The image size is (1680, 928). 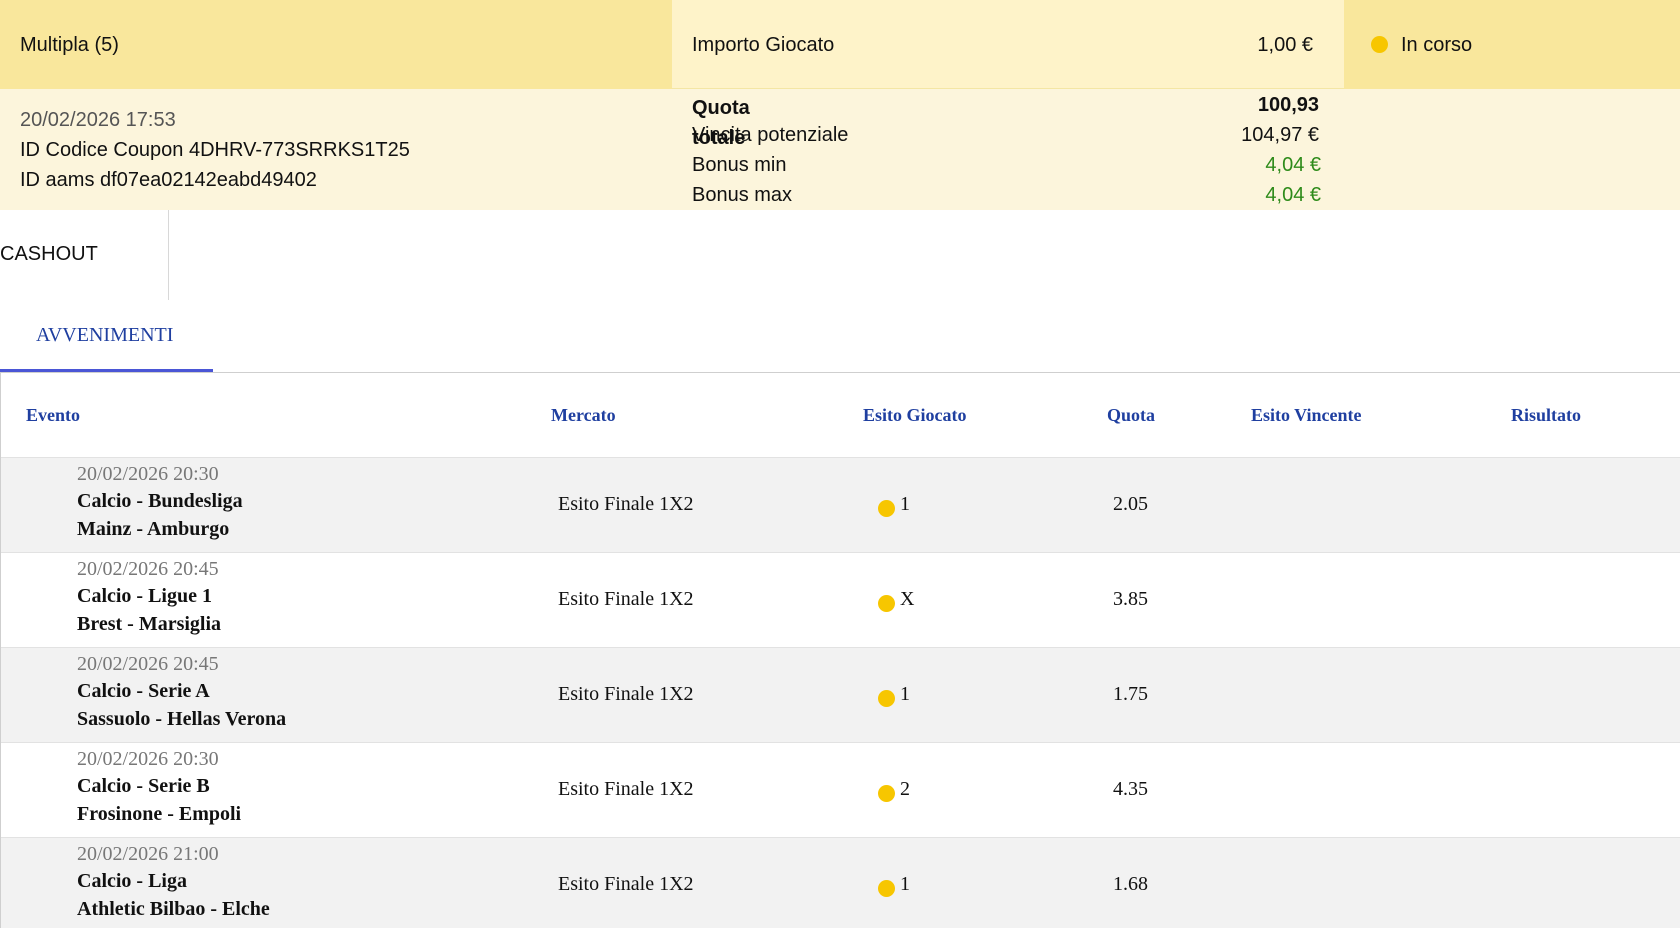 What do you see at coordinates (1437, 45) in the screenshot?
I see `status-label: In corso` at bounding box center [1437, 45].